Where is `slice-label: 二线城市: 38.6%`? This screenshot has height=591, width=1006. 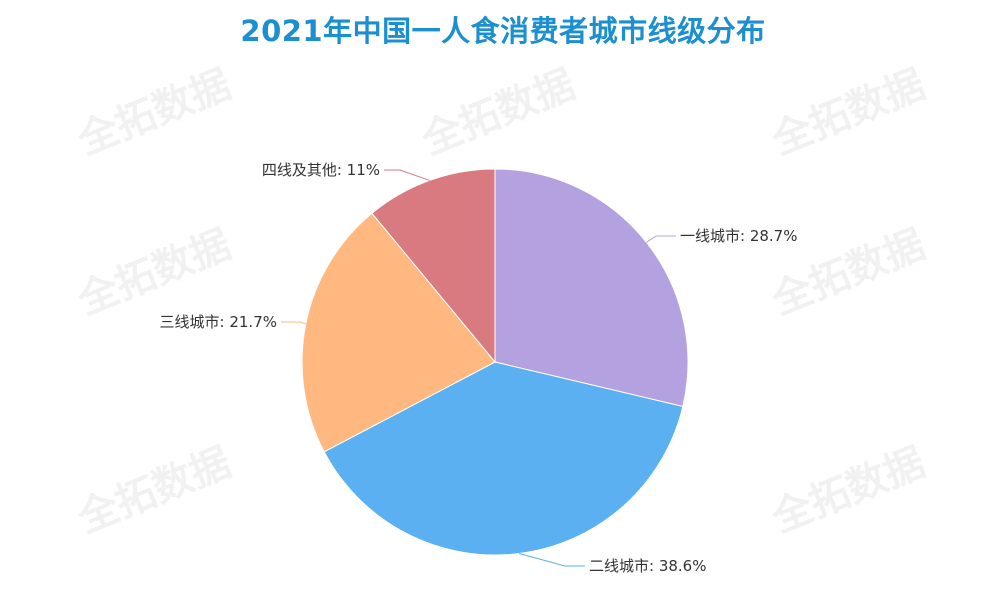
slice-label: 二线城市: 38.6% is located at coordinates (647, 566).